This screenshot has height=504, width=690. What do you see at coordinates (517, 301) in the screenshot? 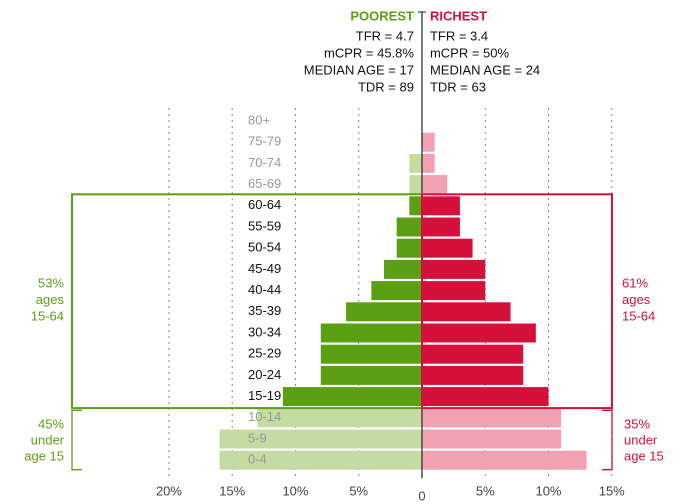
I see `group-box` at bounding box center [517, 301].